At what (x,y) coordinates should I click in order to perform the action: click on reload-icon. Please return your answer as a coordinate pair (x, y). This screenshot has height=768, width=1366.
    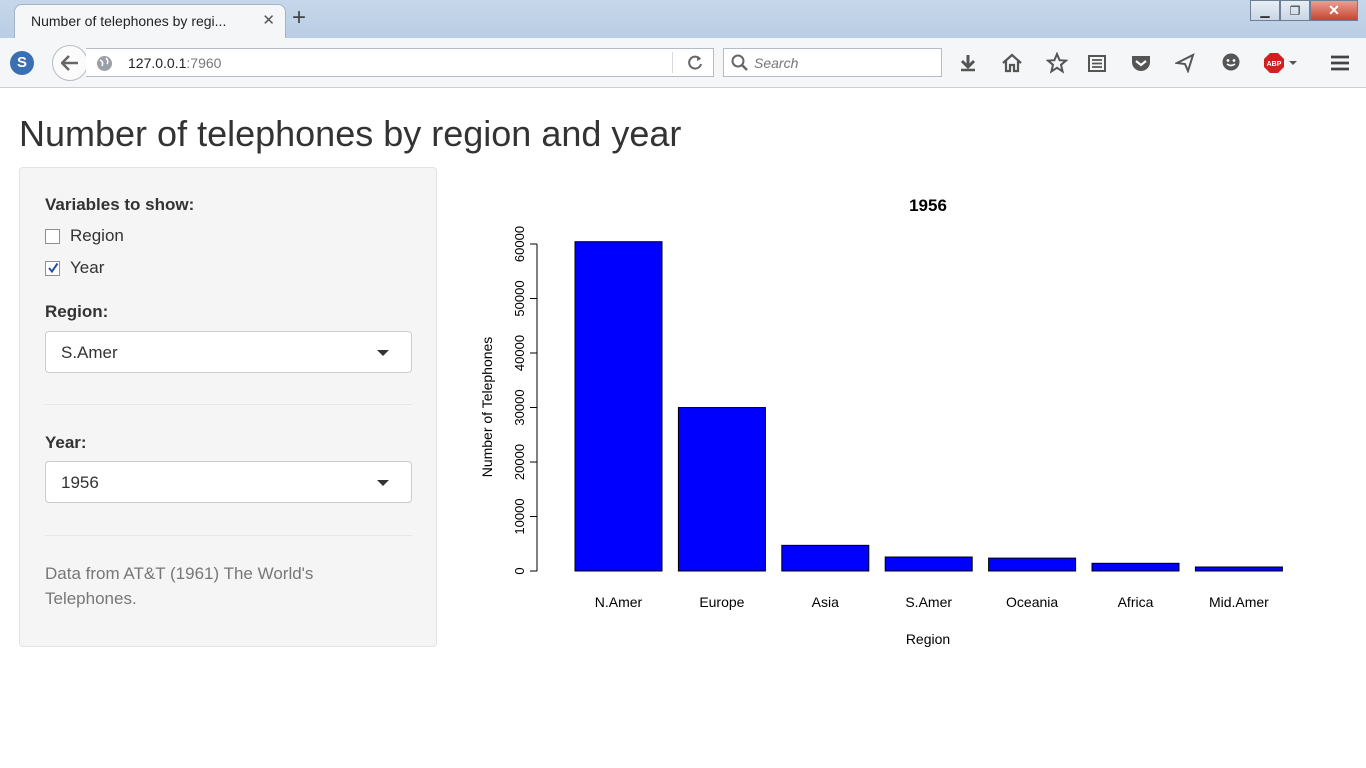
    Looking at the image, I should click on (695, 63).